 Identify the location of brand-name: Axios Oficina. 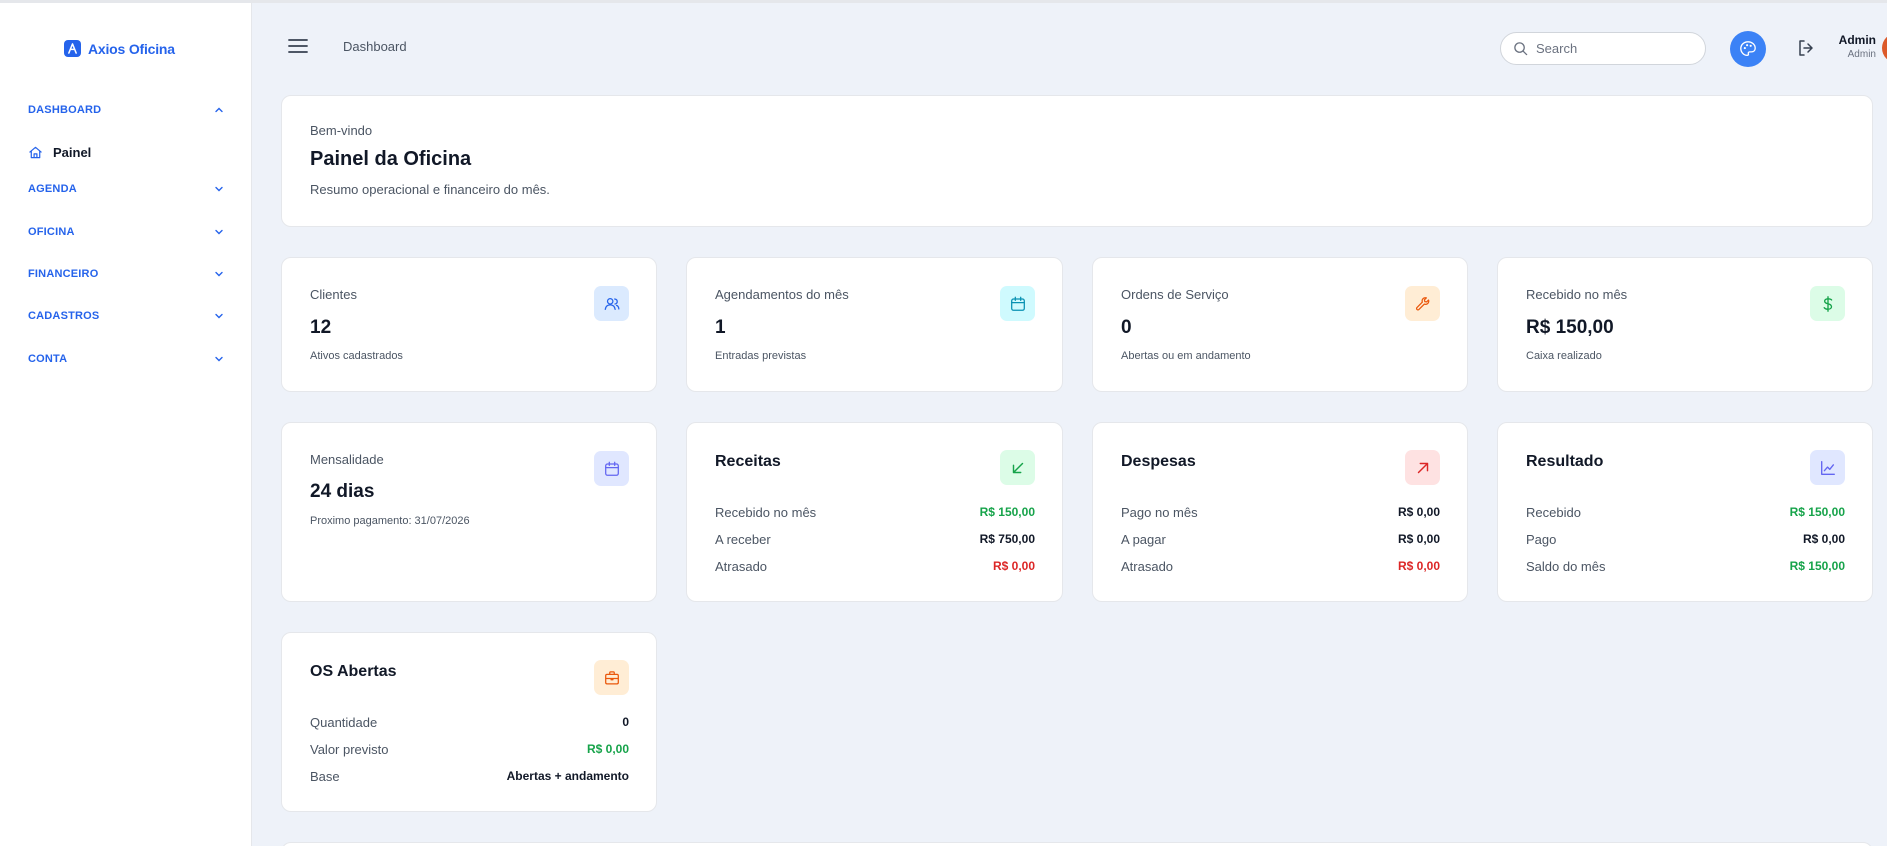
(131, 48).